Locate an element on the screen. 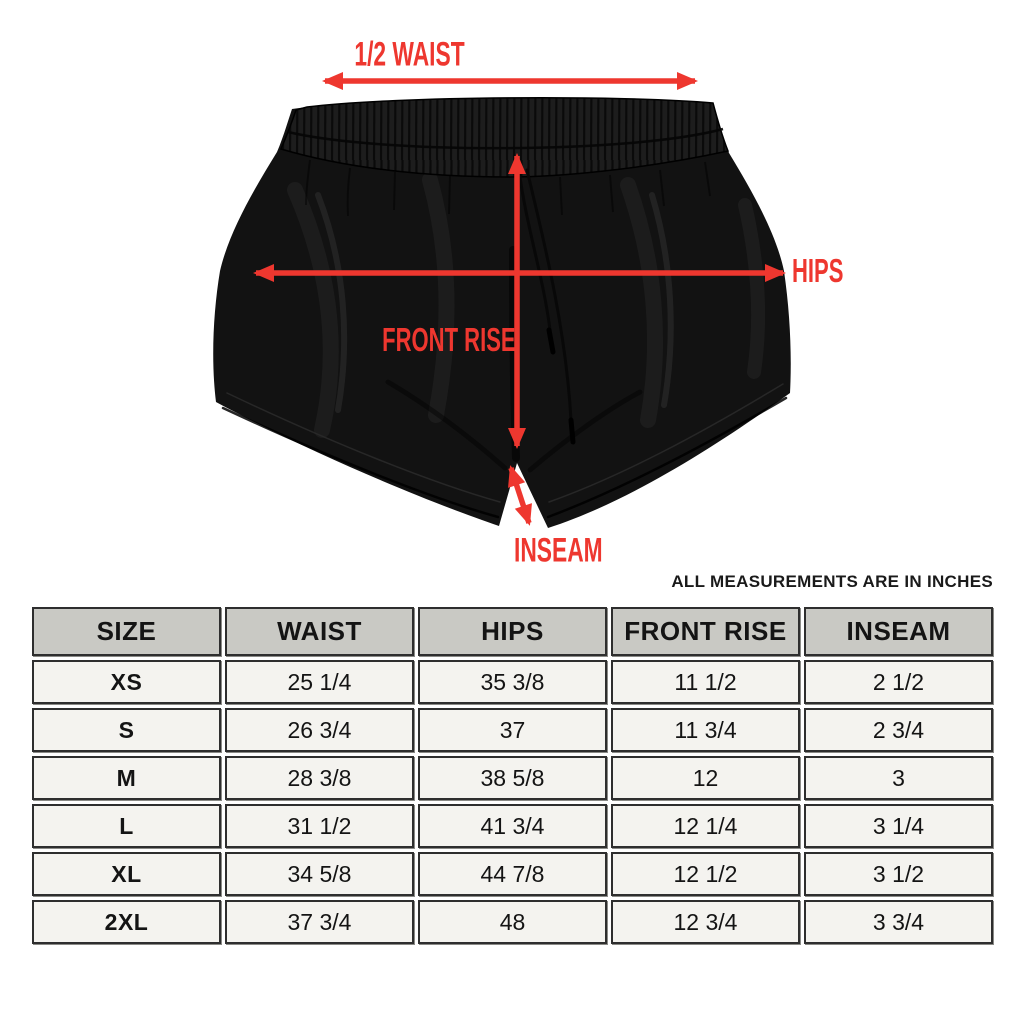 This screenshot has height=1024, width=1024. size-cell: XS is located at coordinates (126, 682).